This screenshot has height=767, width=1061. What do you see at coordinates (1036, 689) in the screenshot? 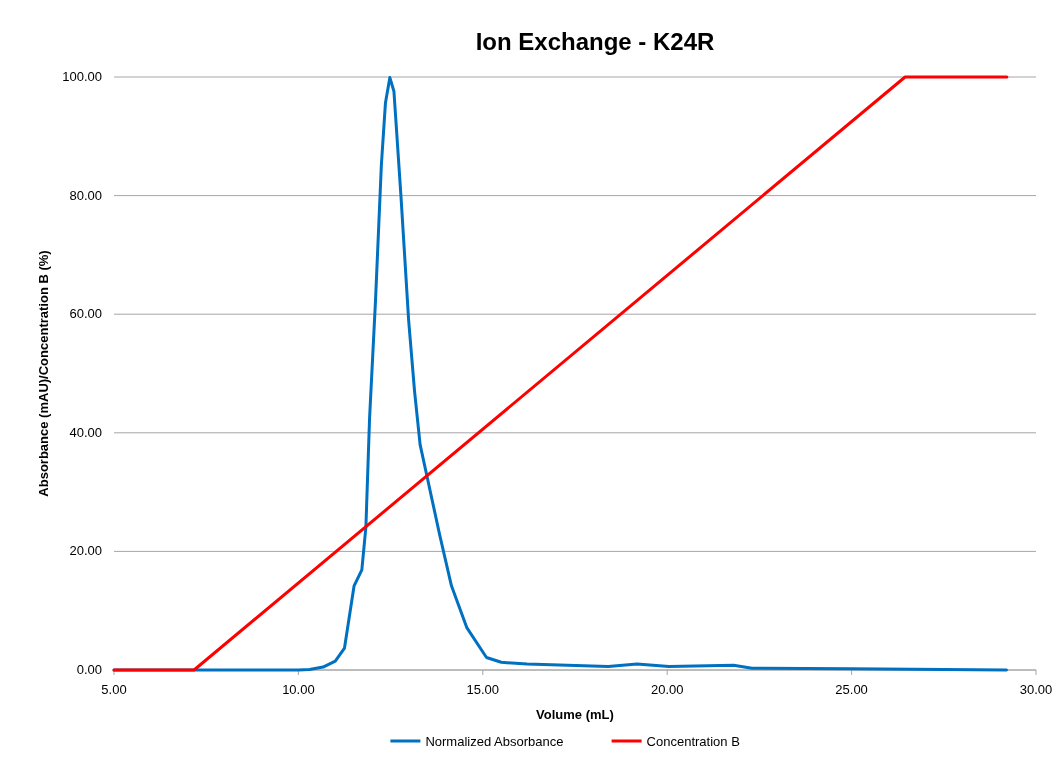
I see `x-tick-label: 30.00` at bounding box center [1036, 689].